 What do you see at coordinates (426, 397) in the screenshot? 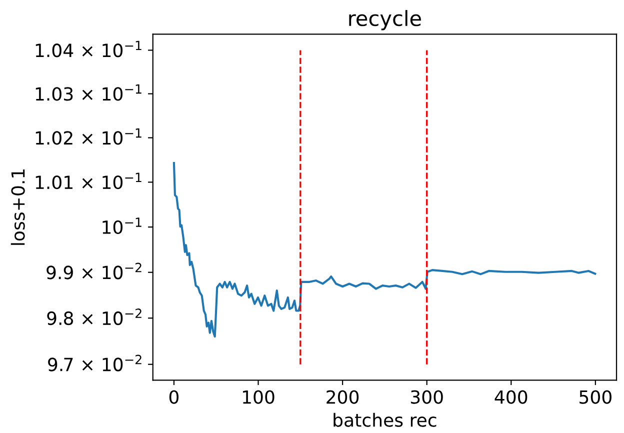
I see `x-tick-label: 300` at bounding box center [426, 397].